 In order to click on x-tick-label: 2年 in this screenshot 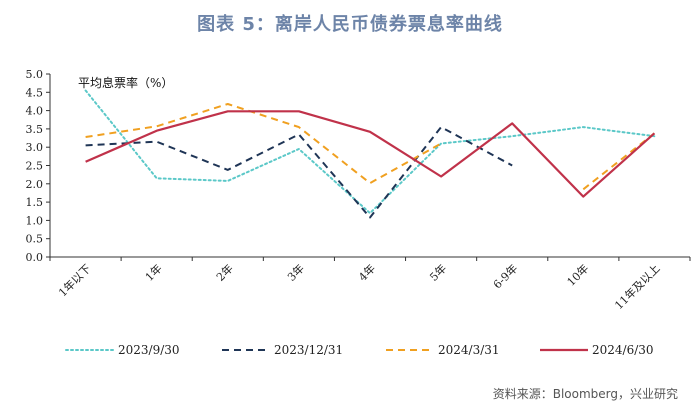, I will do `click(224, 272)`.